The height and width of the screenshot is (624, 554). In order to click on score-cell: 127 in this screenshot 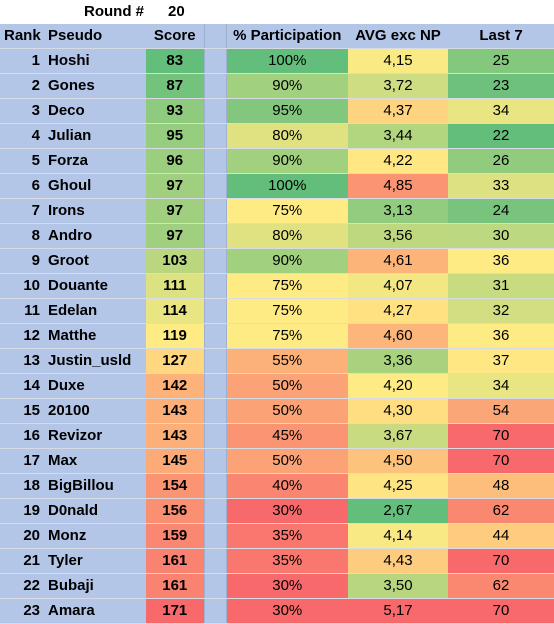, I will do `click(175, 361)`.